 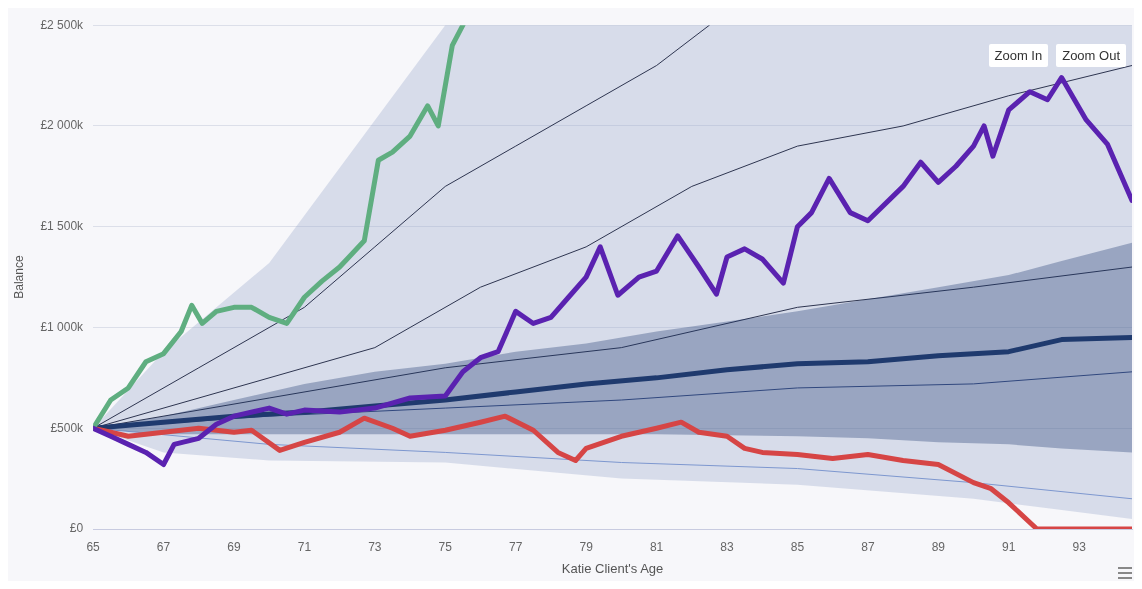 I want to click on y-tick-label: £2 500k, so click(x=62, y=24).